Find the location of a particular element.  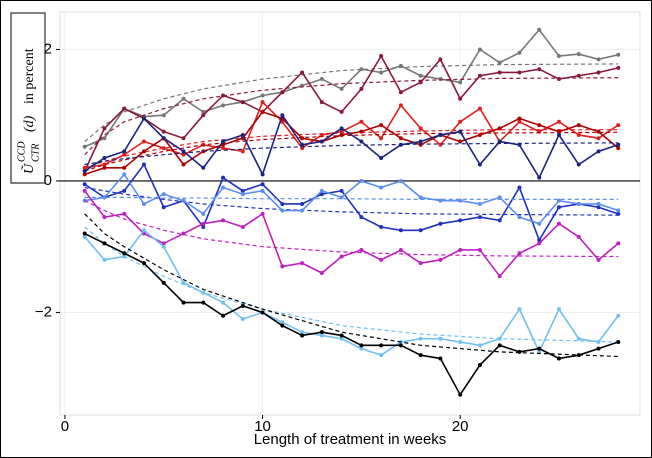

x-tick-label: 10 is located at coordinates (262, 426).